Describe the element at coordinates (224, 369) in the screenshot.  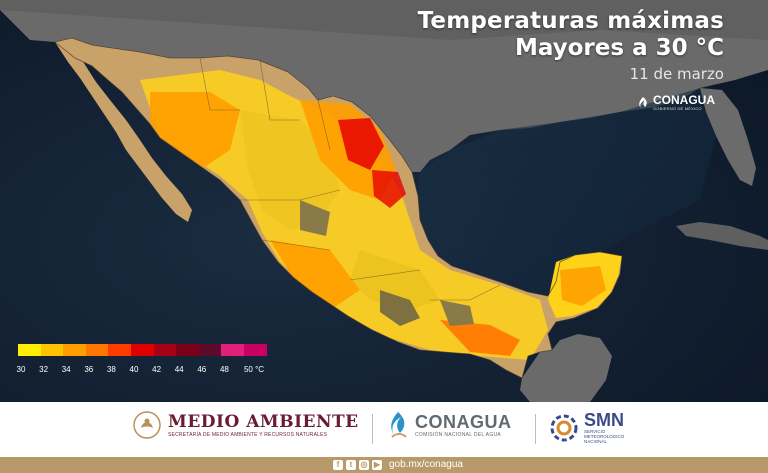
I see `legend-label: 48` at that location.